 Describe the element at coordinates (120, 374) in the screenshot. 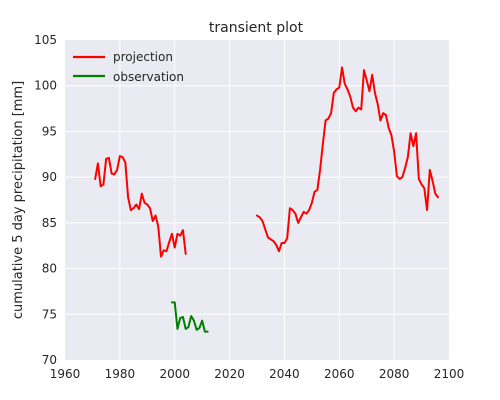

I see `x-tick-label: 1980` at that location.